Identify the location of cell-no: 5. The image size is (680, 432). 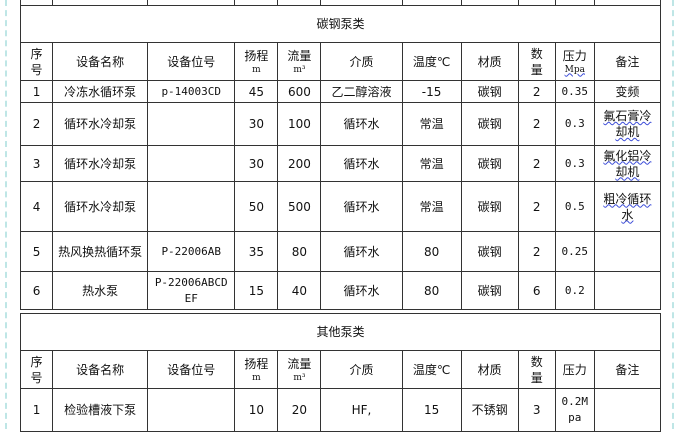
(36, 251).